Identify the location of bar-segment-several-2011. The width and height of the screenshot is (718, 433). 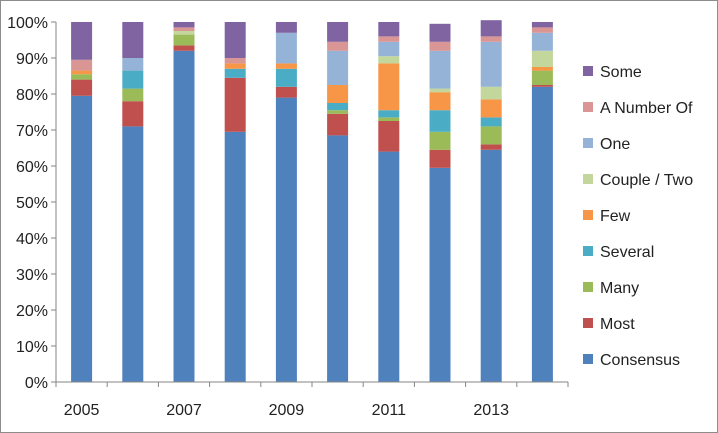
(389, 114).